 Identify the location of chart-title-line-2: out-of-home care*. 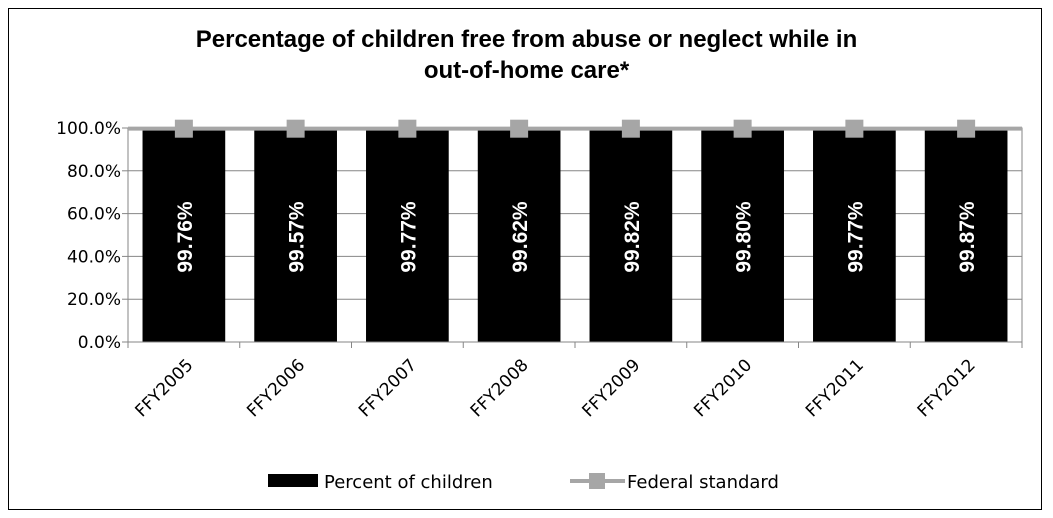
(526, 70).